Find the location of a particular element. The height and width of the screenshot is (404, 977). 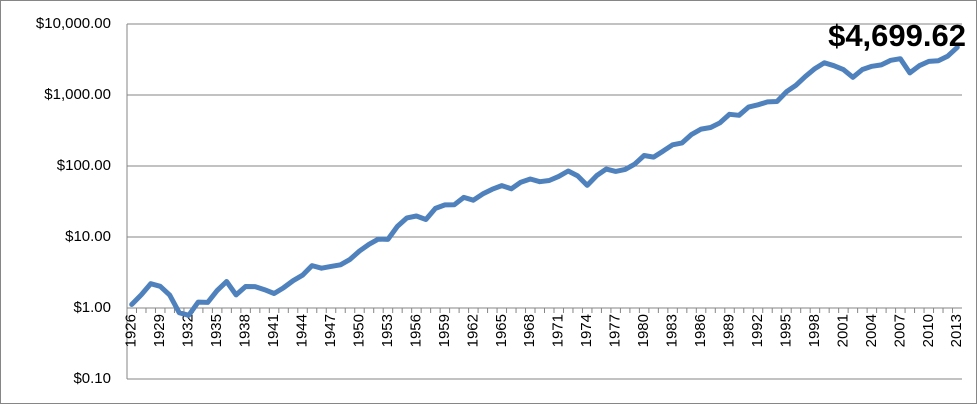

y-tick-label: $10.00 is located at coordinates (88, 236).